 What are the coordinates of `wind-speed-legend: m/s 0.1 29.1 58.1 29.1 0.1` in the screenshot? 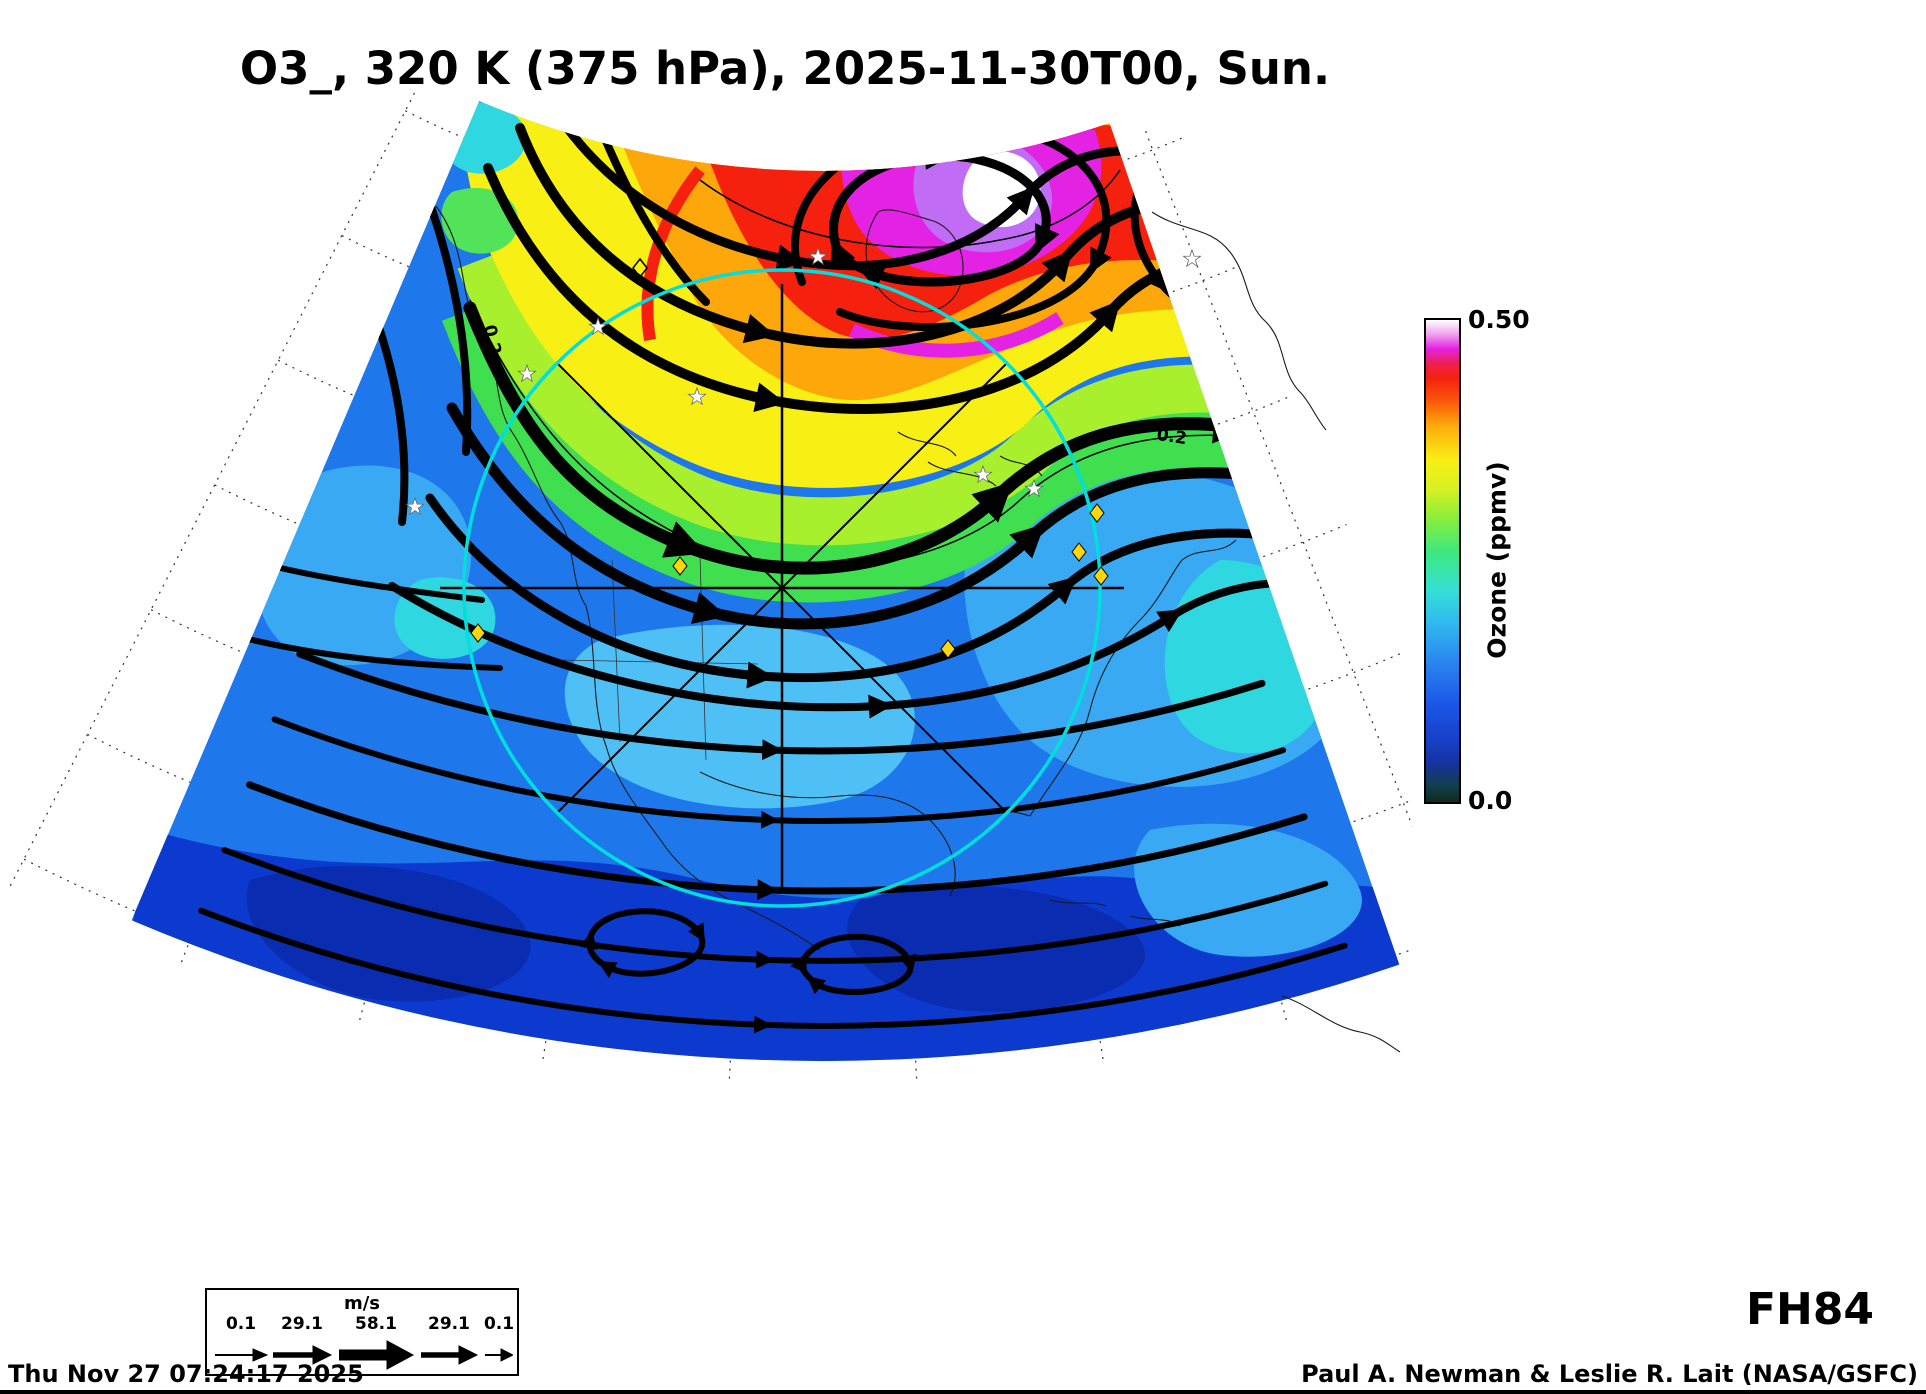 It's located at (362, 1332).